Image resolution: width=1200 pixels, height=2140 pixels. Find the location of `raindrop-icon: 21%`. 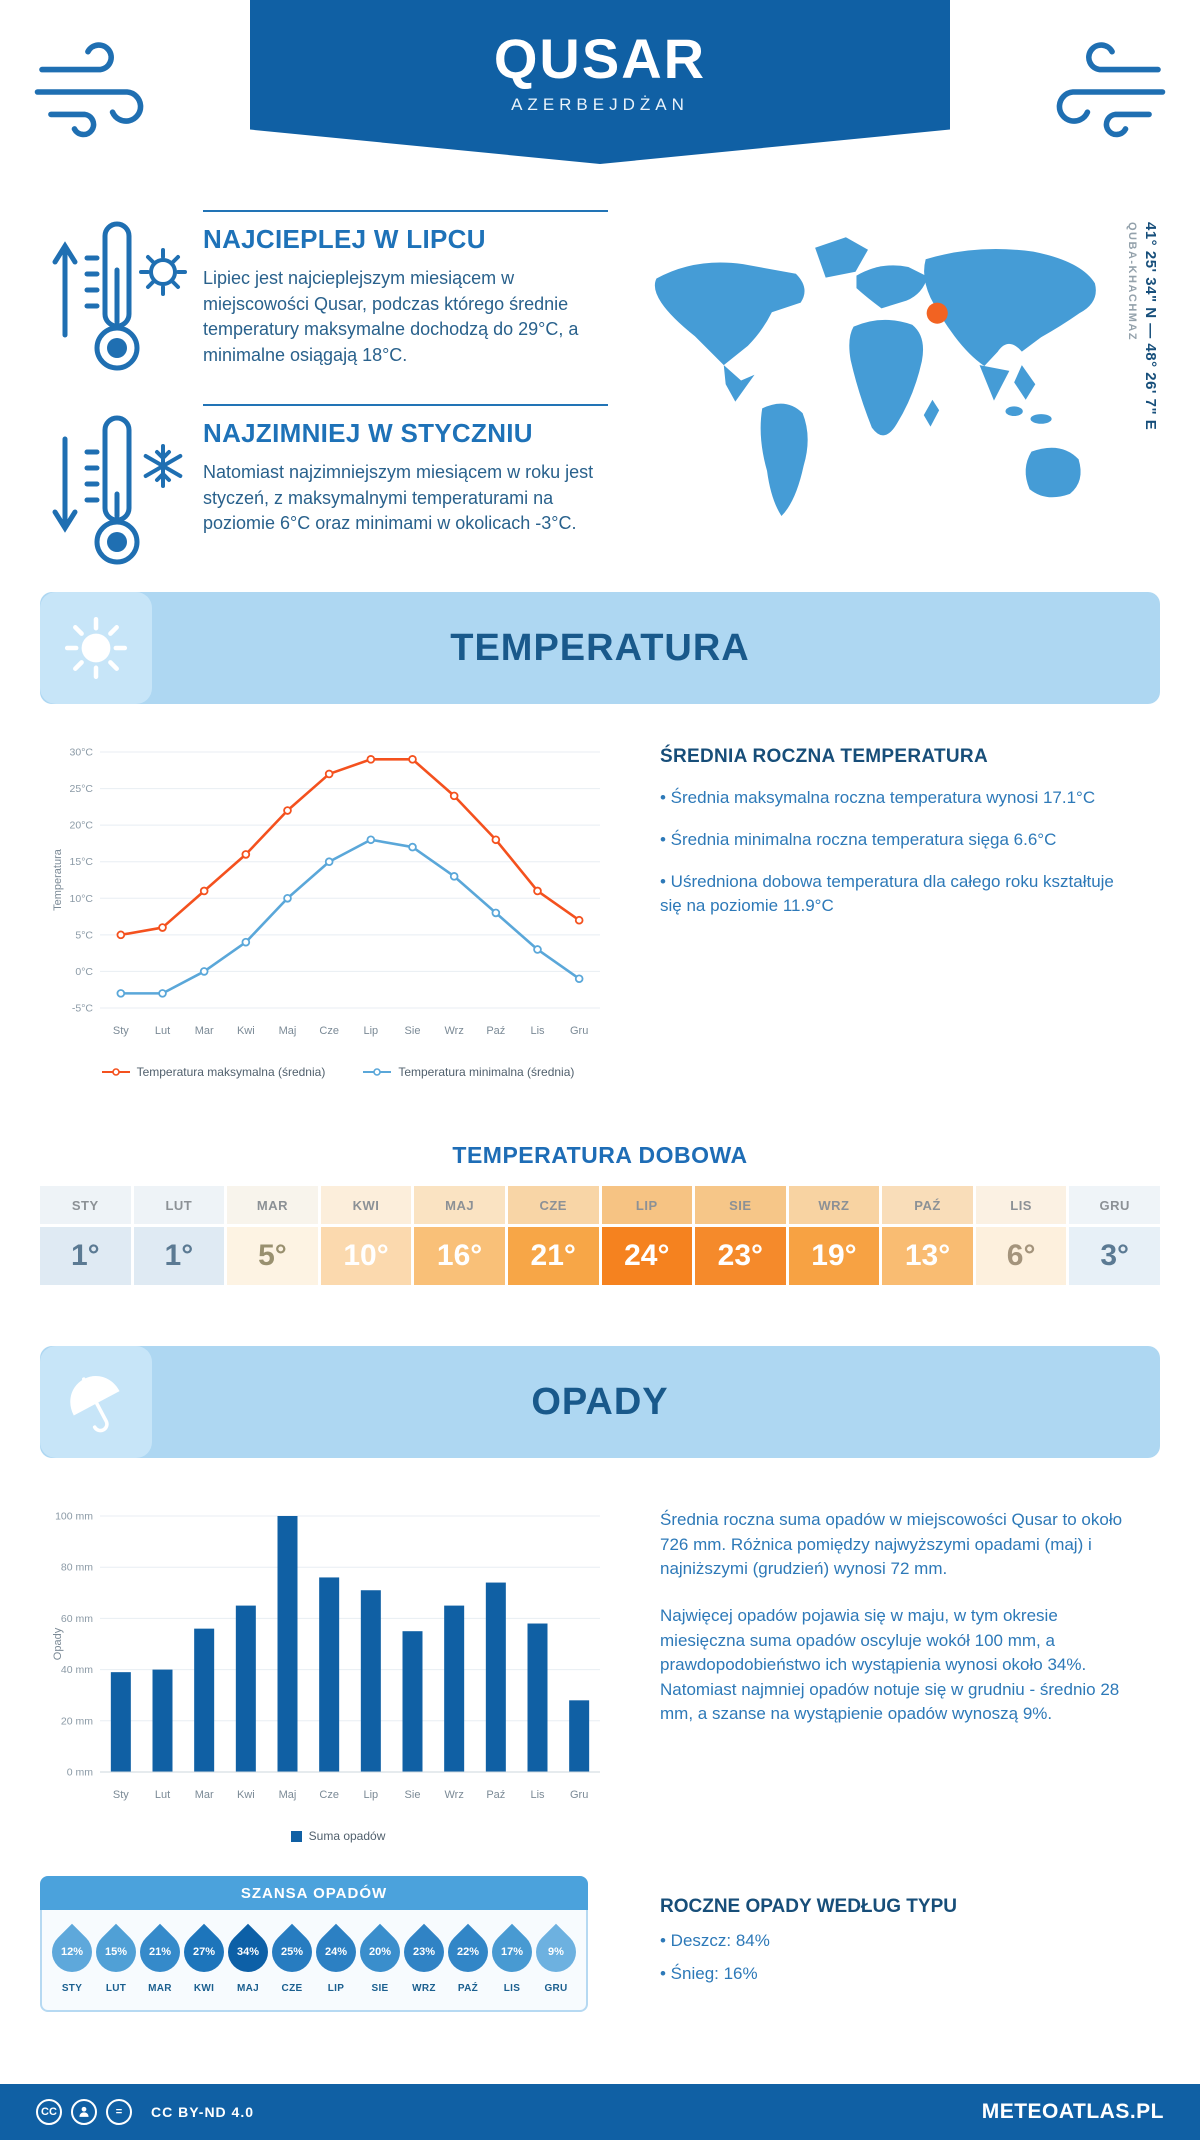

raindrop-icon: 21% is located at coordinates (160, 1952).